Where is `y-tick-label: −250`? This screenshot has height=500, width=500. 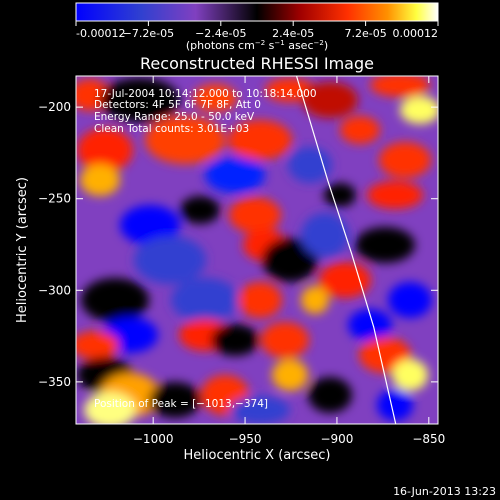
y-tick-label: −250 is located at coordinates (54, 199).